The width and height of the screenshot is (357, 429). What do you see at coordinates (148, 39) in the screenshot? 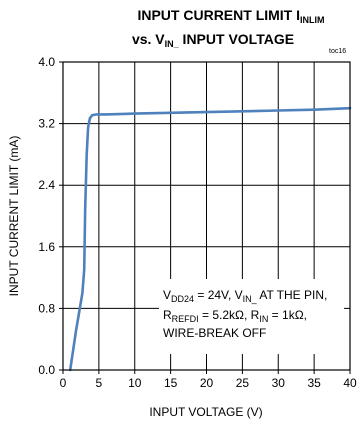
I see `chart-title-line2-pre: vs. V` at bounding box center [148, 39].